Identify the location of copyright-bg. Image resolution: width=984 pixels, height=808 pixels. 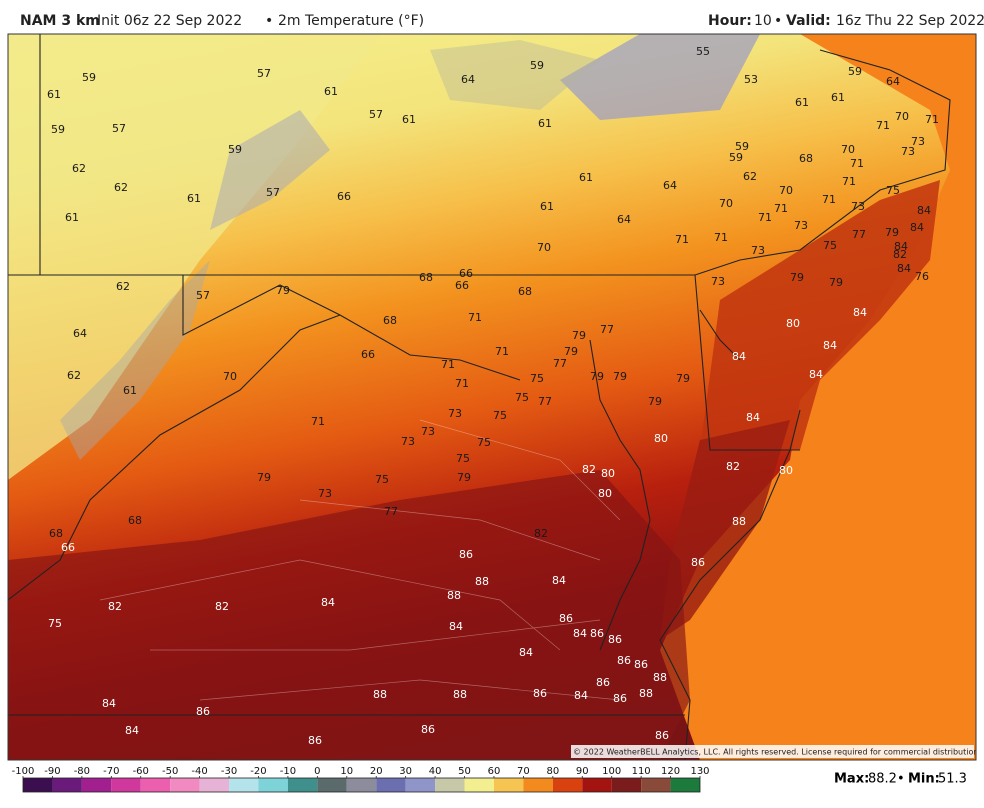
(772, 751).